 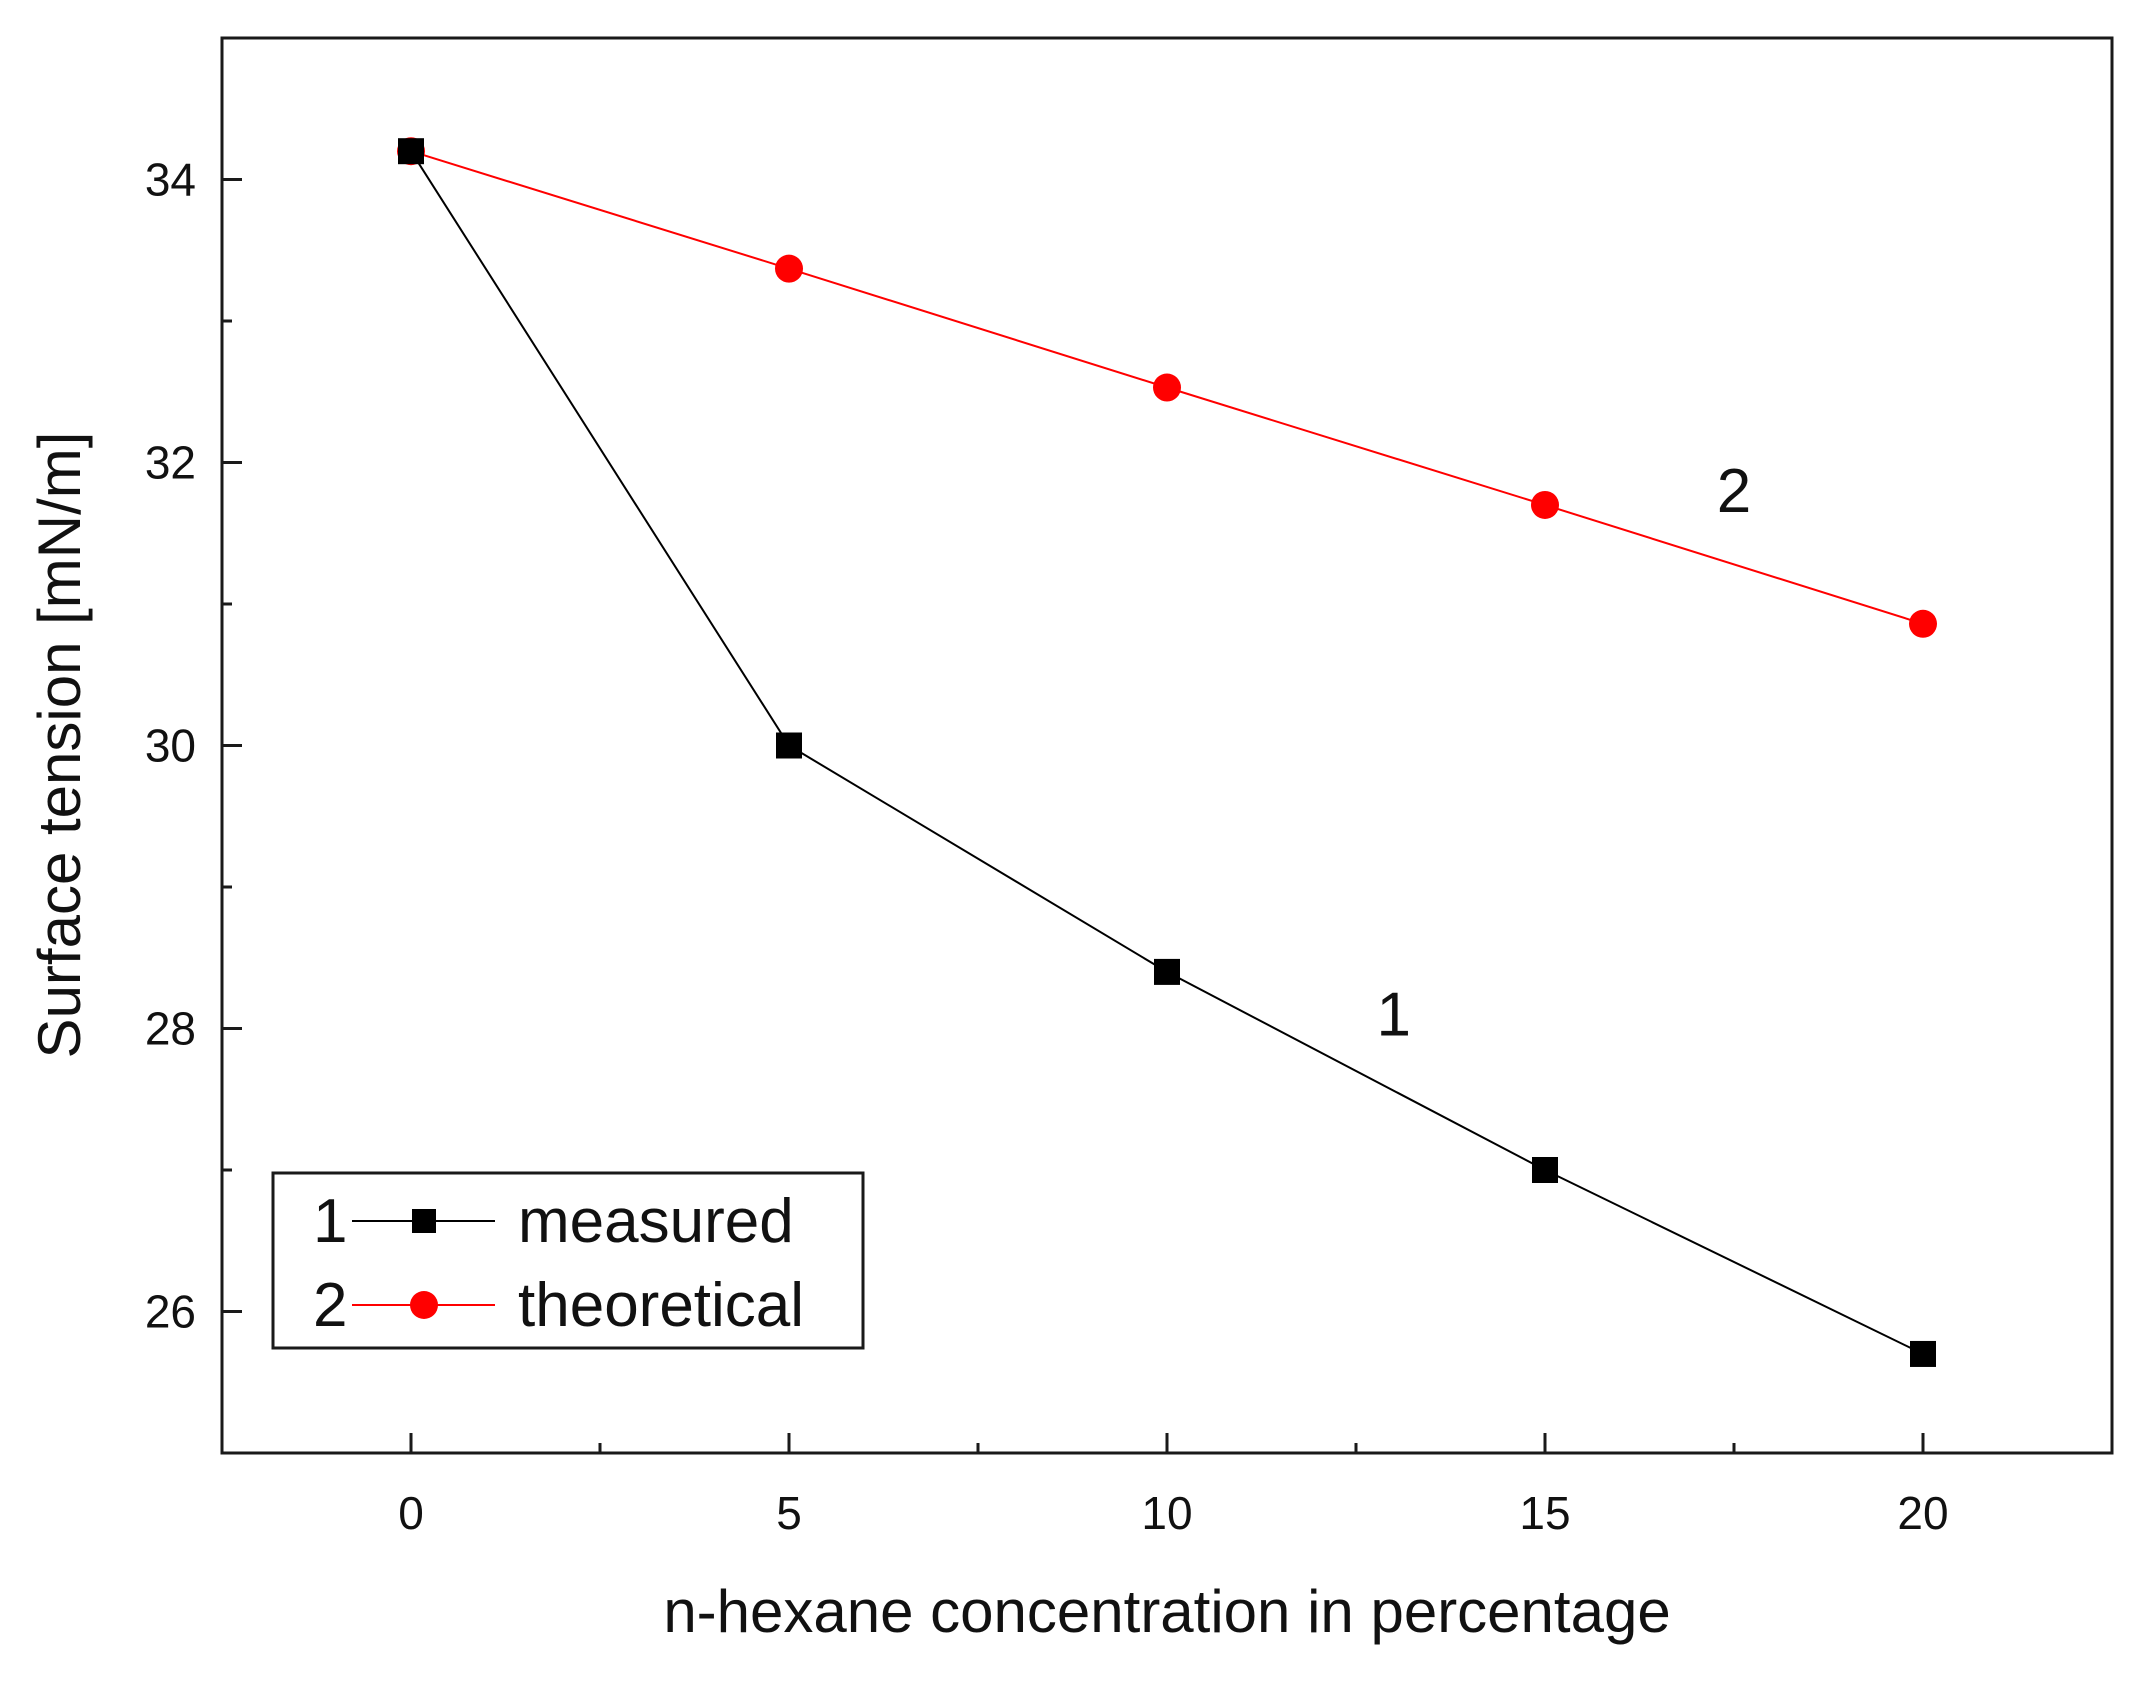 What do you see at coordinates (1564, 753) in the screenshot?
I see `annotation-layer: 12` at bounding box center [1564, 753].